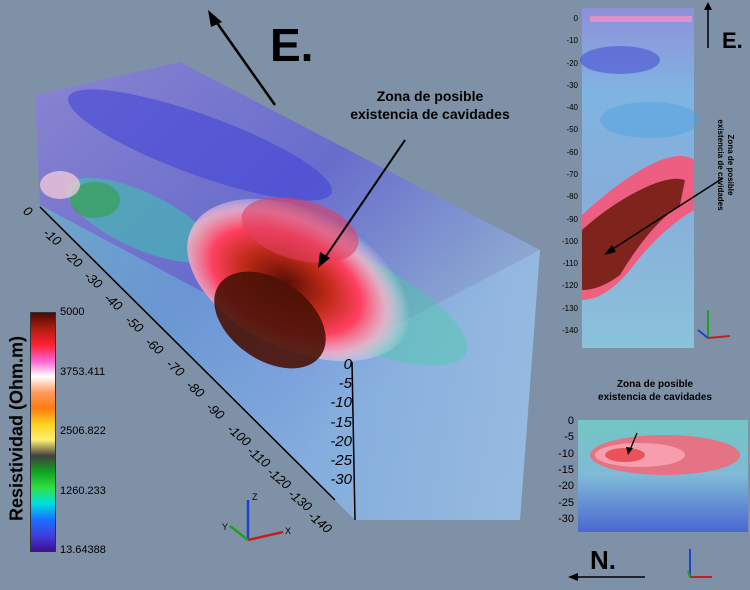 Image resolution: width=750 pixels, height=590 pixels. What do you see at coordinates (572, 174) in the screenshot?
I see `axis-tick-label: -70` at bounding box center [572, 174].